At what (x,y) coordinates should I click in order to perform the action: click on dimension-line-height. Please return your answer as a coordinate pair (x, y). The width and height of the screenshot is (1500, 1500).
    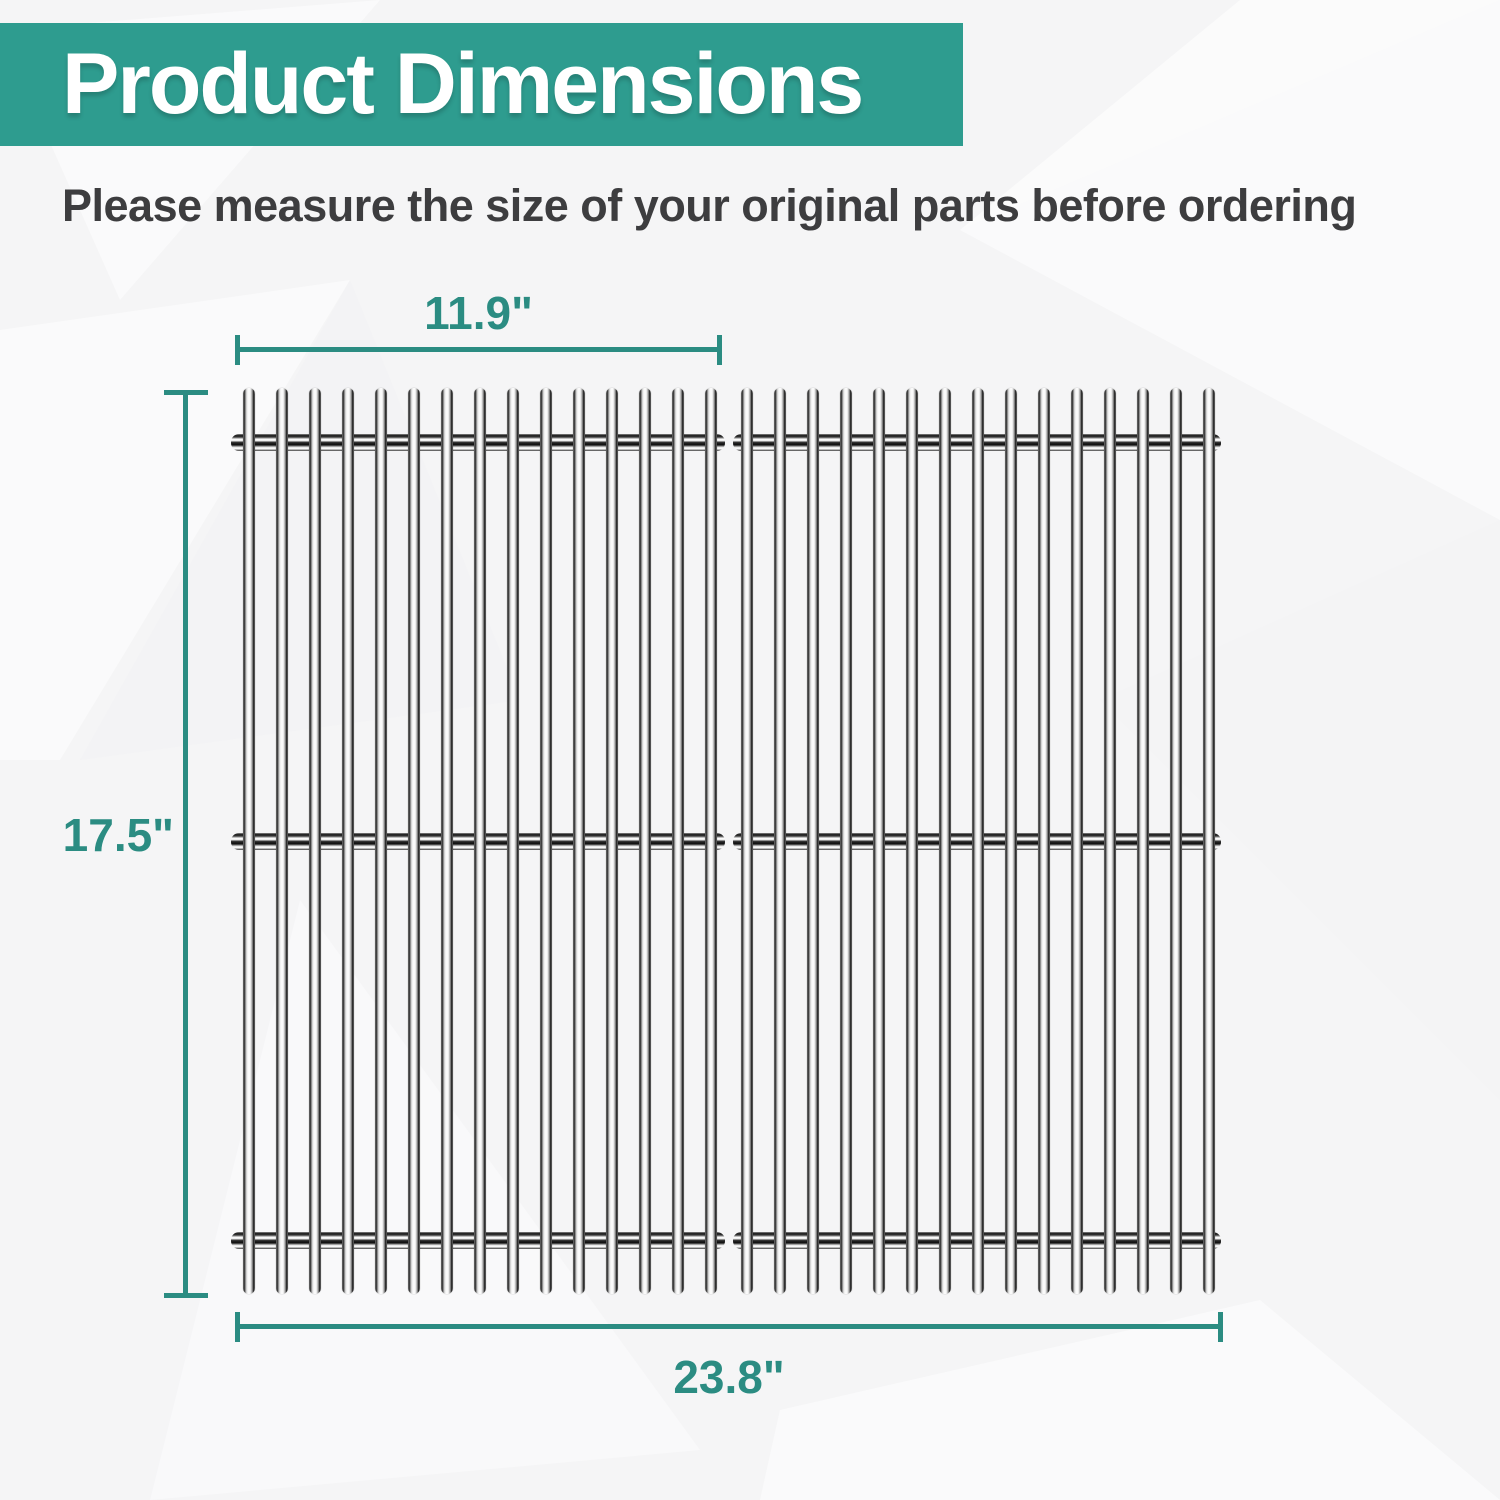
    Looking at the image, I should click on (186, 844).